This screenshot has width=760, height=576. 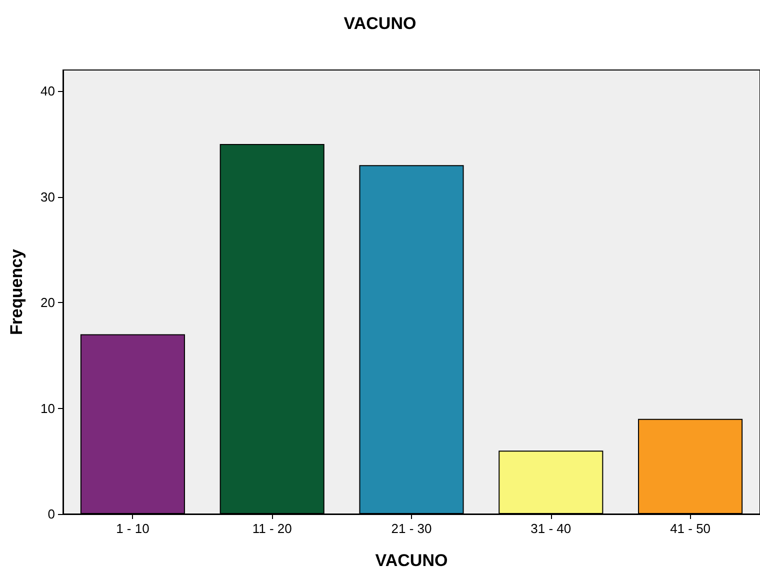 I want to click on x-axis-title: VACUNO, so click(x=411, y=560).